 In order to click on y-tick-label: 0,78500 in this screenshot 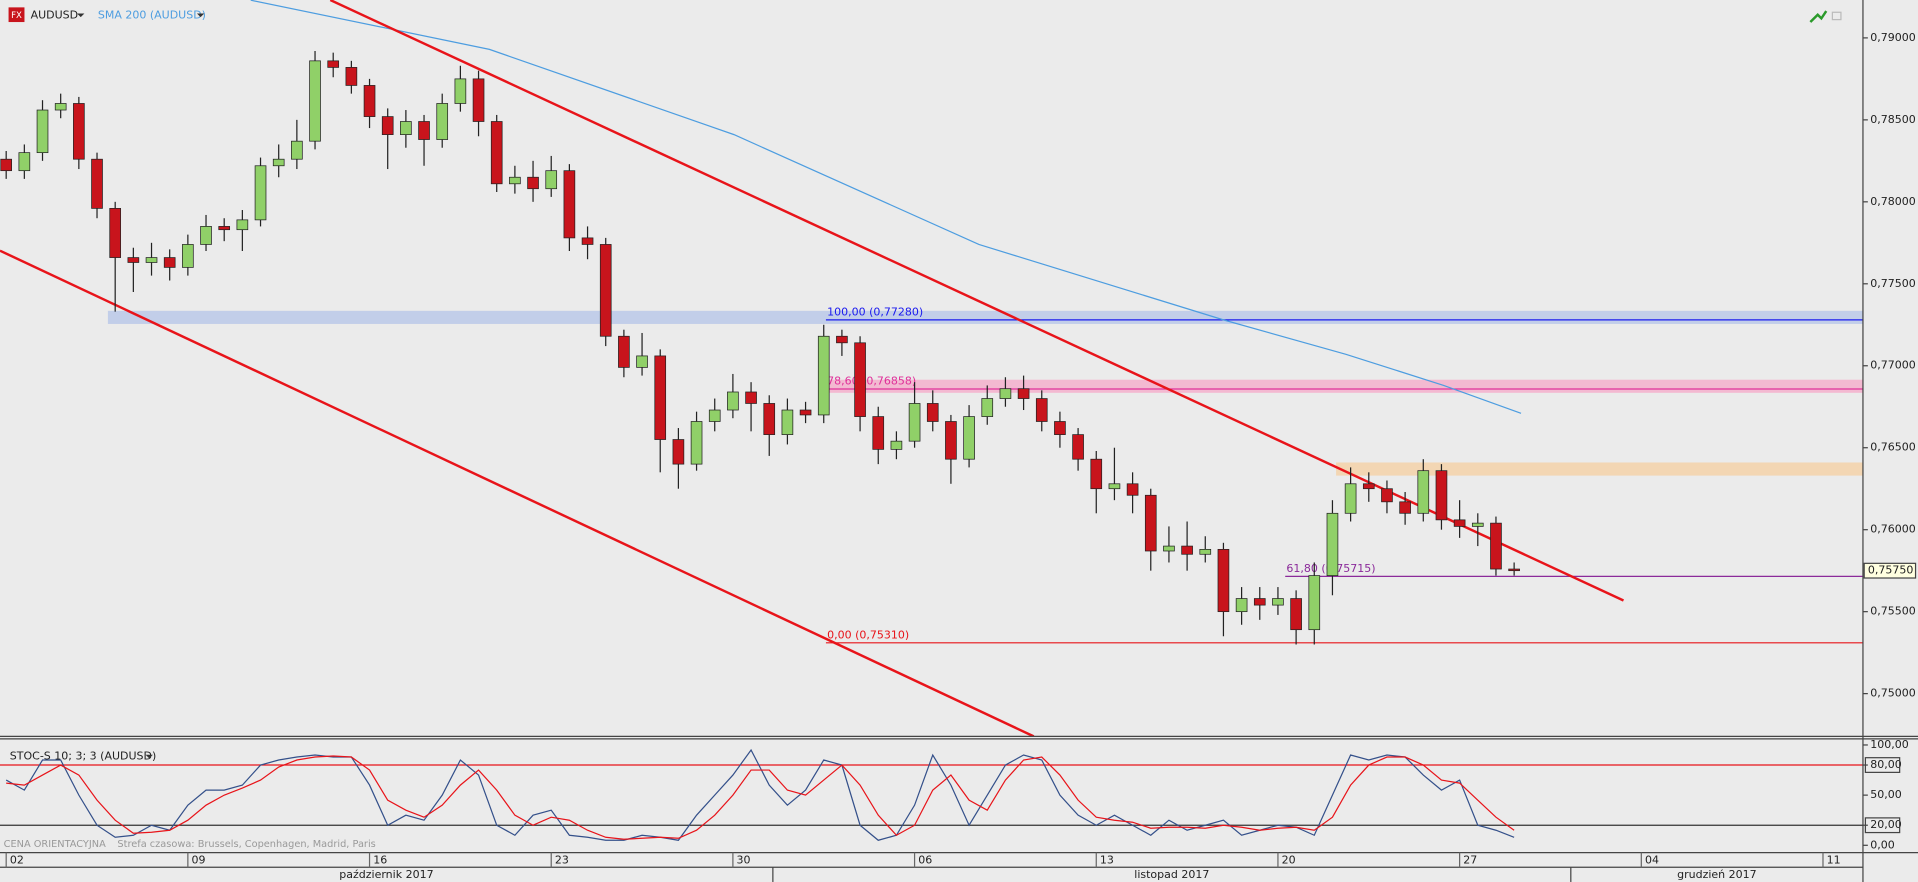, I will do `click(1892, 119)`.